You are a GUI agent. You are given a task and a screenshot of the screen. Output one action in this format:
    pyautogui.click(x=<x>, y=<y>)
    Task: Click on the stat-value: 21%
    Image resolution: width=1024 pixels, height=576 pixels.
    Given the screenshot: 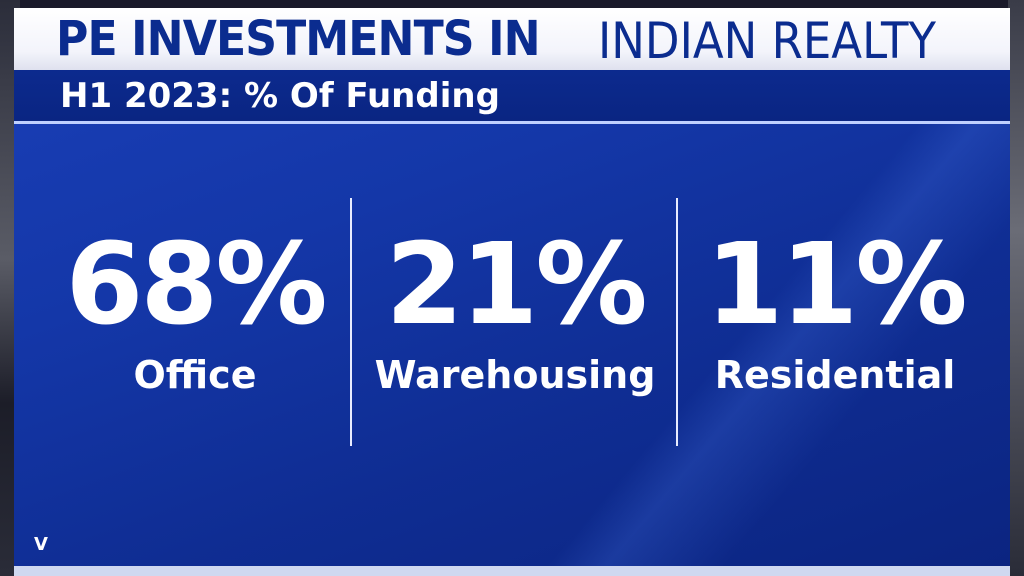 What is the action you would take?
    pyautogui.click(x=516, y=285)
    